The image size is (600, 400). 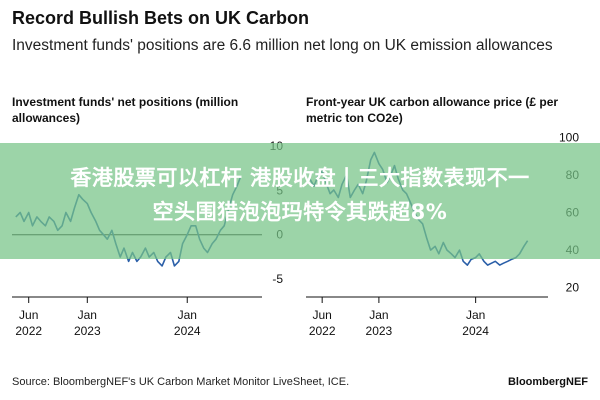 I want to click on overlay-line-1: 香港股票可以杠杆 港股收盘丨三大指数表现不一, so click(x=300, y=178).